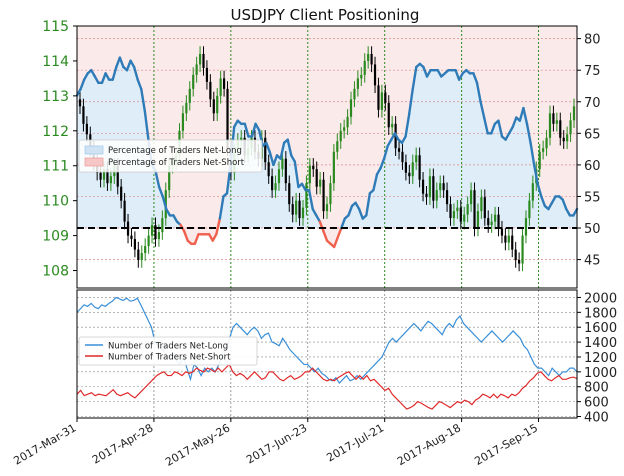 This screenshot has height=476, width=624. I want to click on right-tick-label: 65, so click(592, 134).